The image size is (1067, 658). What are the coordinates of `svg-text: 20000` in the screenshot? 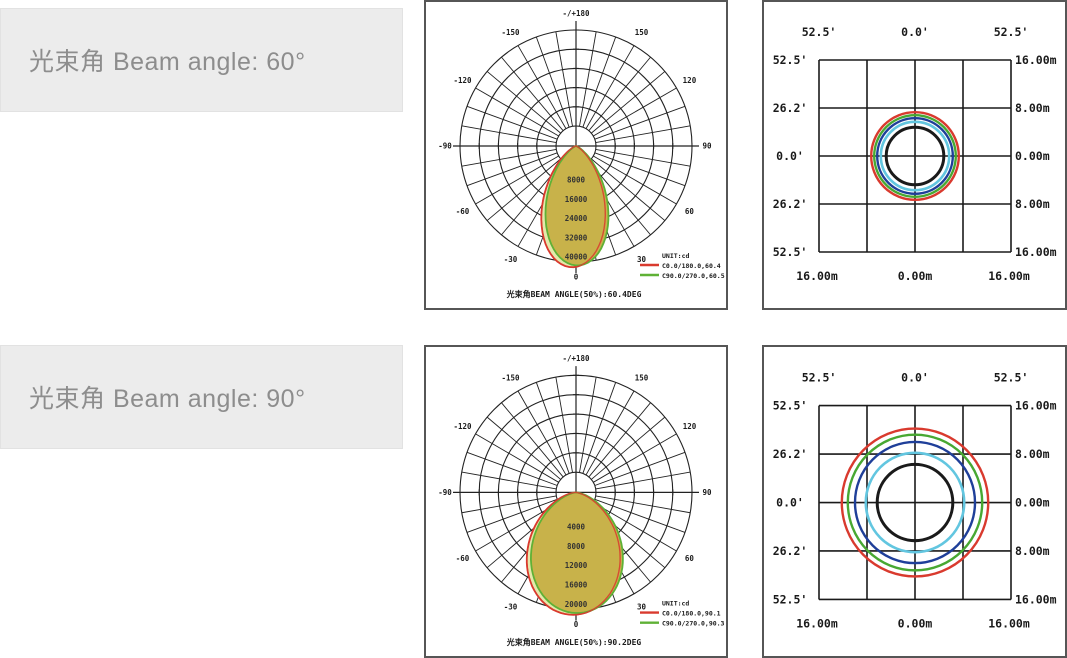 It's located at (576, 604).